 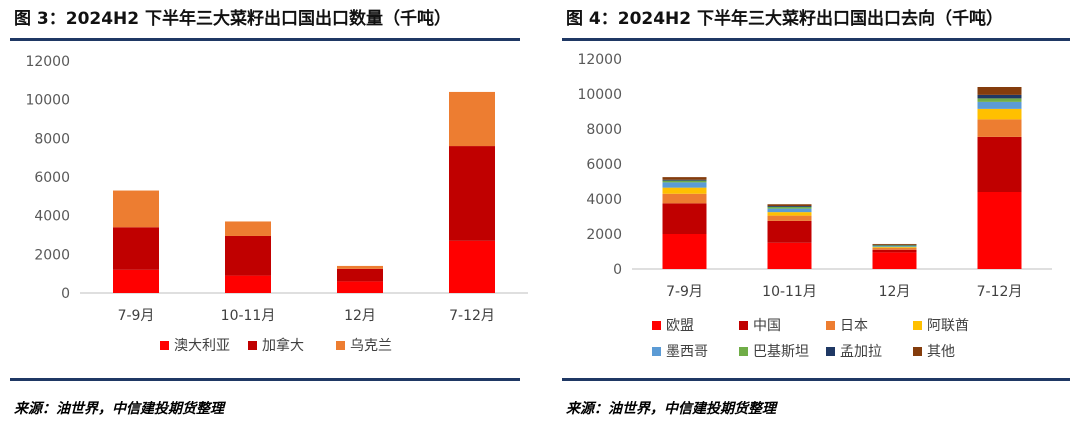 I want to click on legend-label: 阿联酋, so click(x=948, y=325).